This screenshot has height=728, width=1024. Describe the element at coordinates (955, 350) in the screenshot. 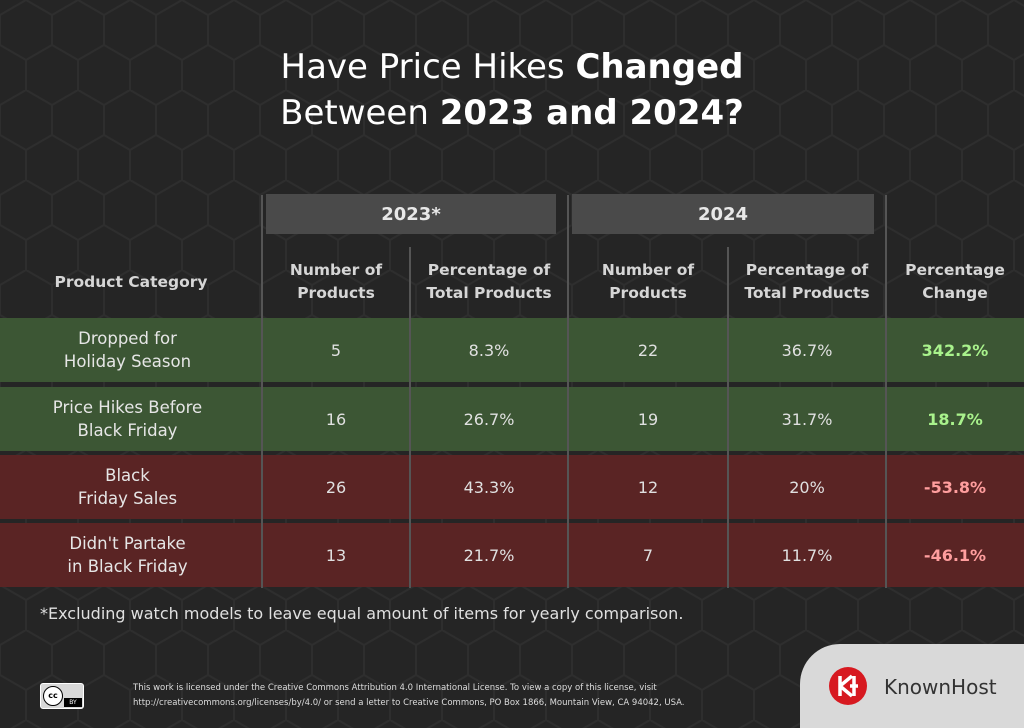

I see `percentage-change: 342.2%` at that location.